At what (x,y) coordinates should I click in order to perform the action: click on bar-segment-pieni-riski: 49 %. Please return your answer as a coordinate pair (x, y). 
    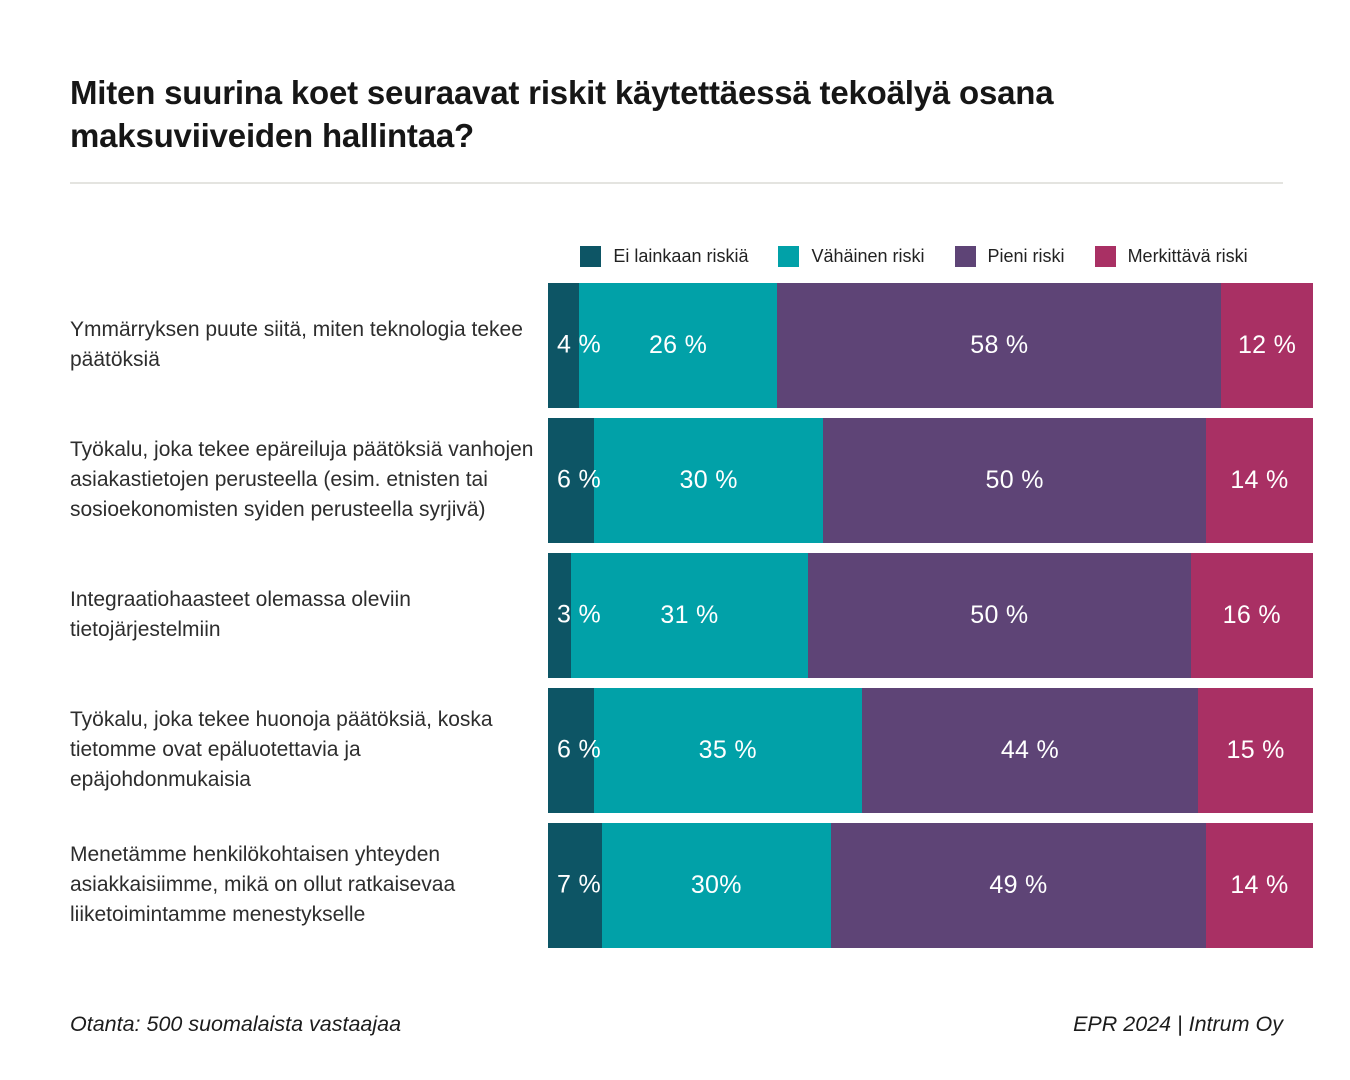
    Looking at the image, I should click on (1018, 885).